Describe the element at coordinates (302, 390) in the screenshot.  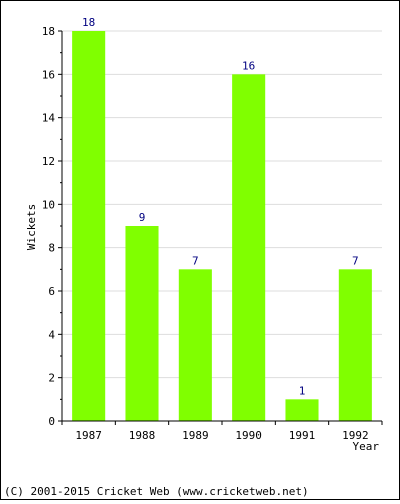
I see `bar-value-label: 1` at that location.